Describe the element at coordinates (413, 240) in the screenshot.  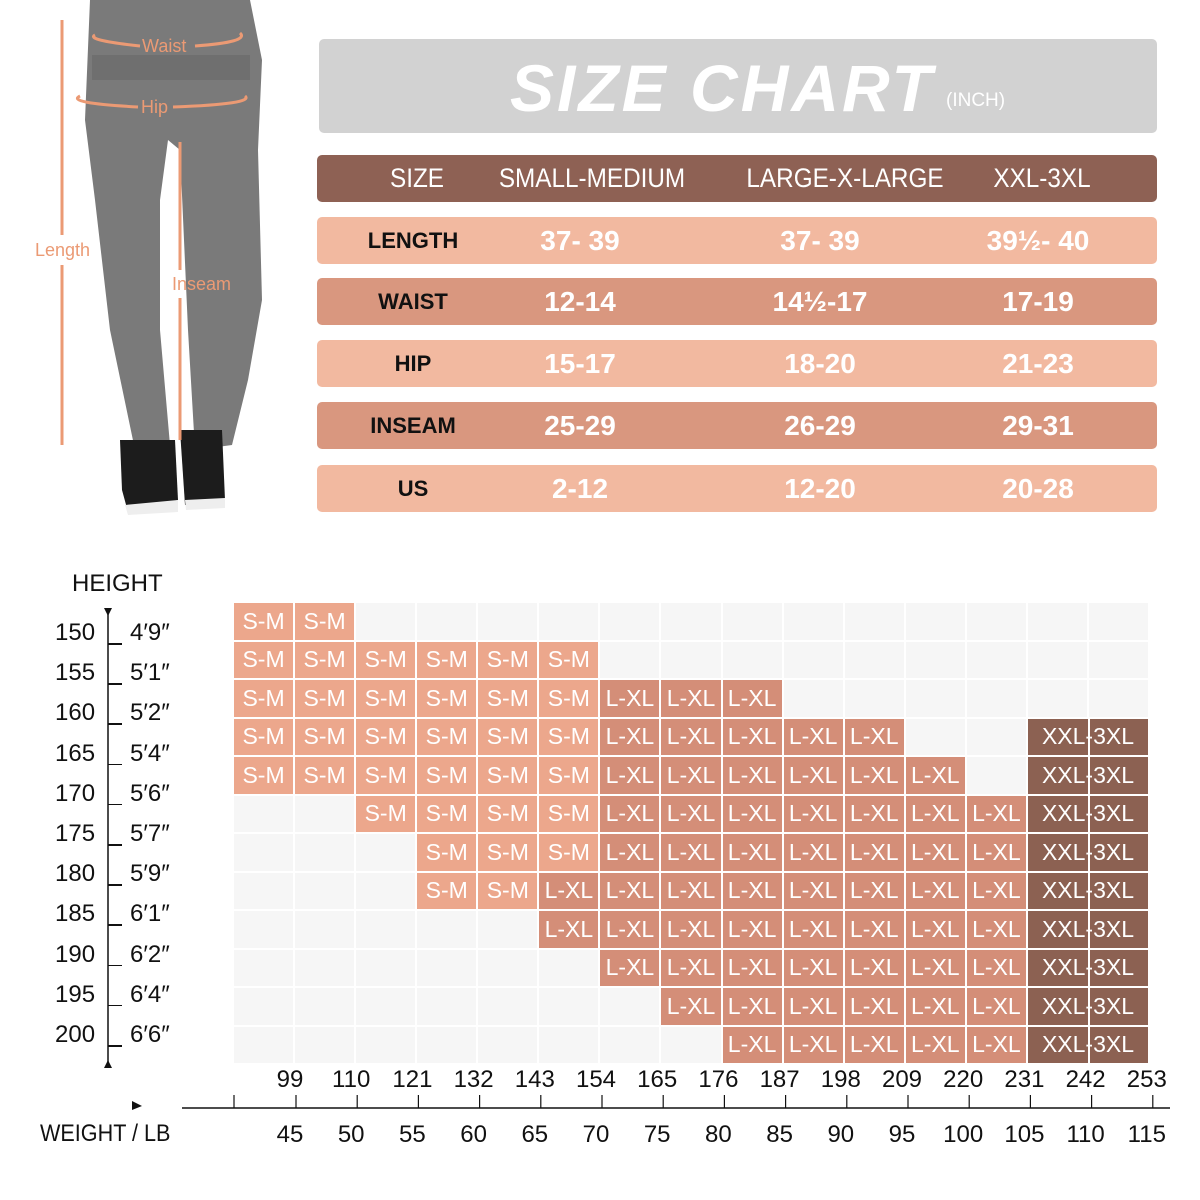
I see `row-label: LENGTH` at that location.